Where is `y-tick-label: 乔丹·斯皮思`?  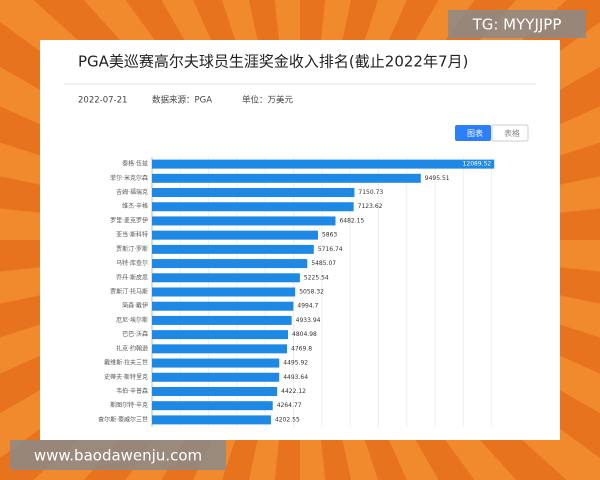 y-tick-label: 乔丹·斯皮思 is located at coordinates (132, 277).